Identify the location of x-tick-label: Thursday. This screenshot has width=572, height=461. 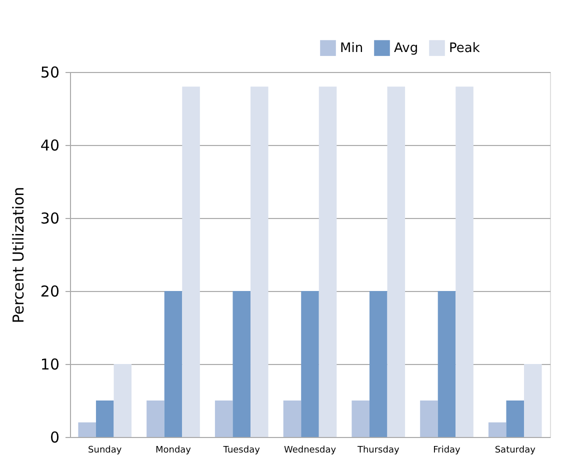
(378, 451).